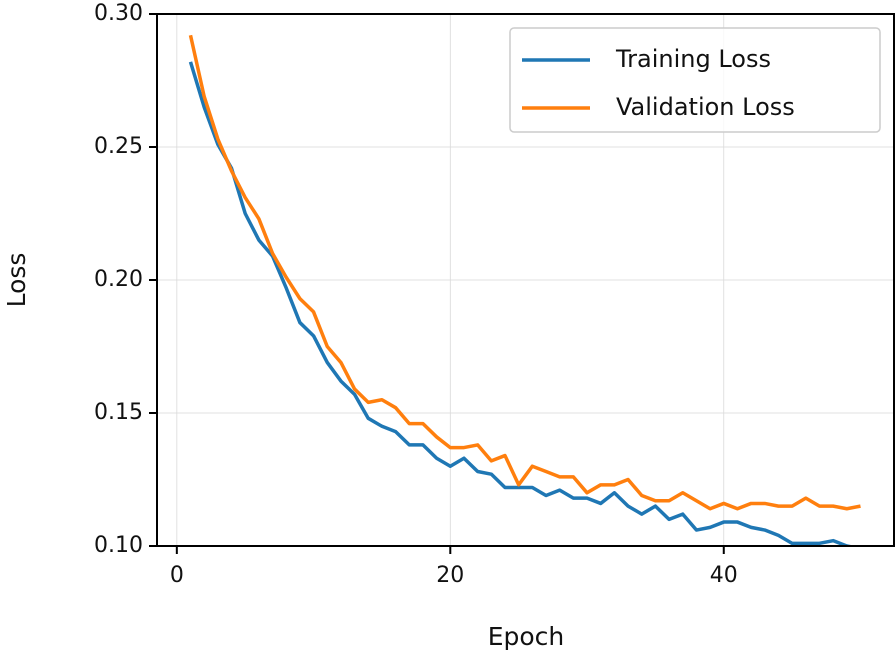  I want to click on y-tick-label: 0.25, so click(118, 146).